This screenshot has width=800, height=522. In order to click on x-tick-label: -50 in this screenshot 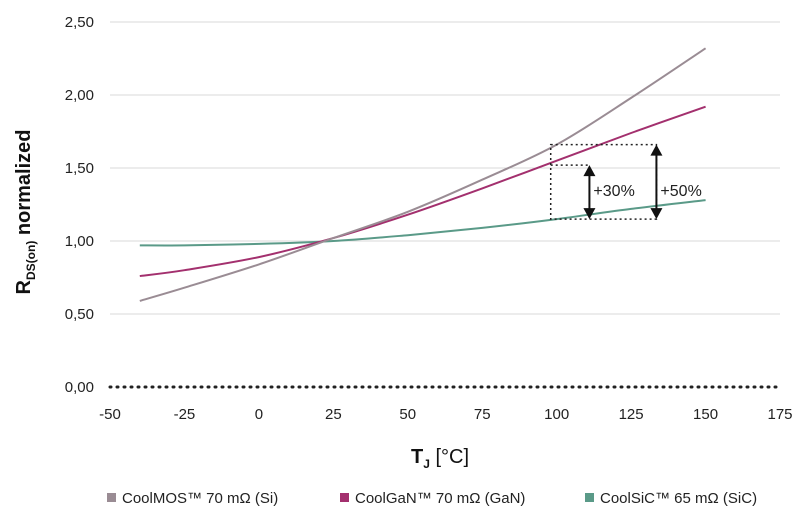, I will do `click(110, 414)`.